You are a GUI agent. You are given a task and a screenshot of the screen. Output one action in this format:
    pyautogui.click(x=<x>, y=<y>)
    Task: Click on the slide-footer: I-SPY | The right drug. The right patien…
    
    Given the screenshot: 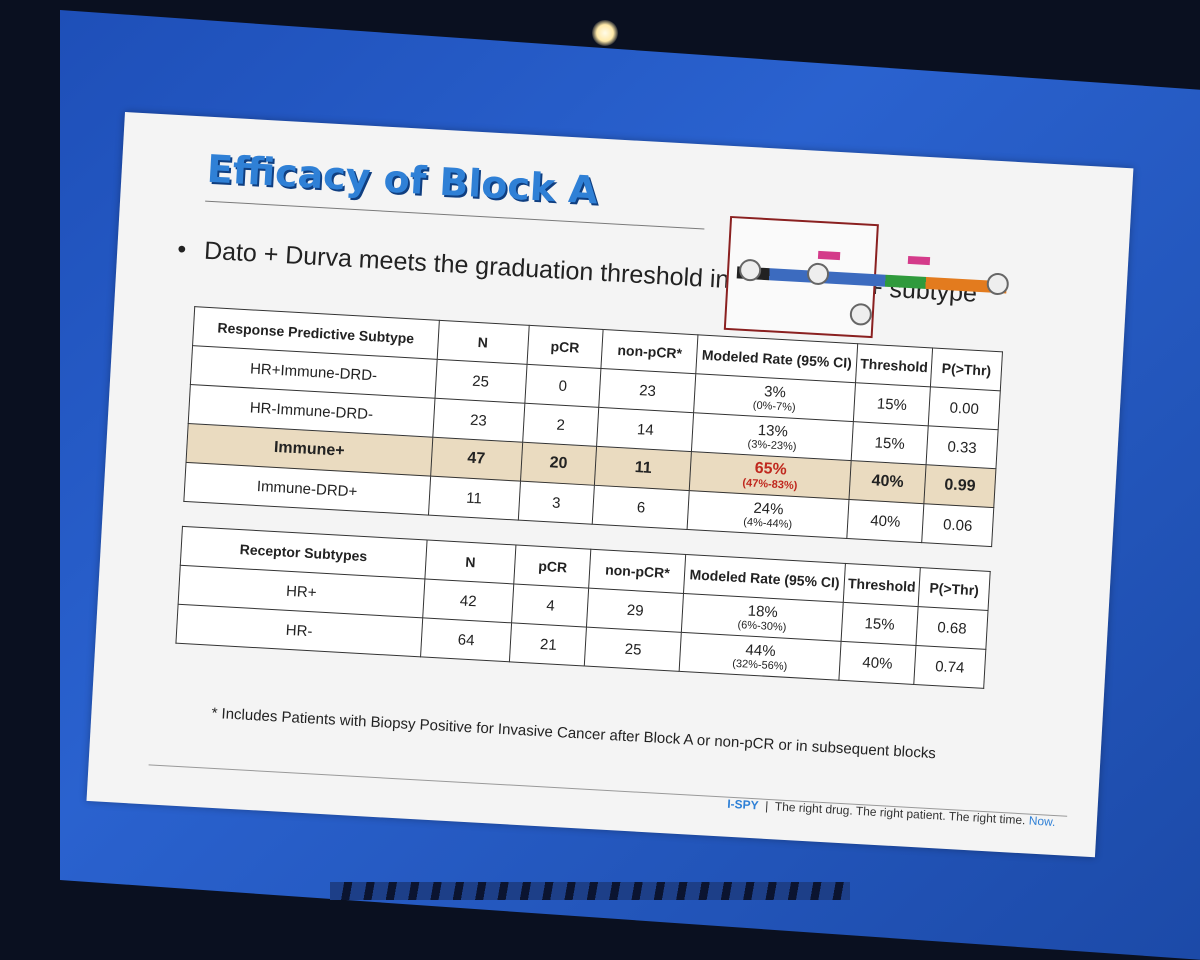 What is the action you would take?
    pyautogui.click(x=891, y=813)
    